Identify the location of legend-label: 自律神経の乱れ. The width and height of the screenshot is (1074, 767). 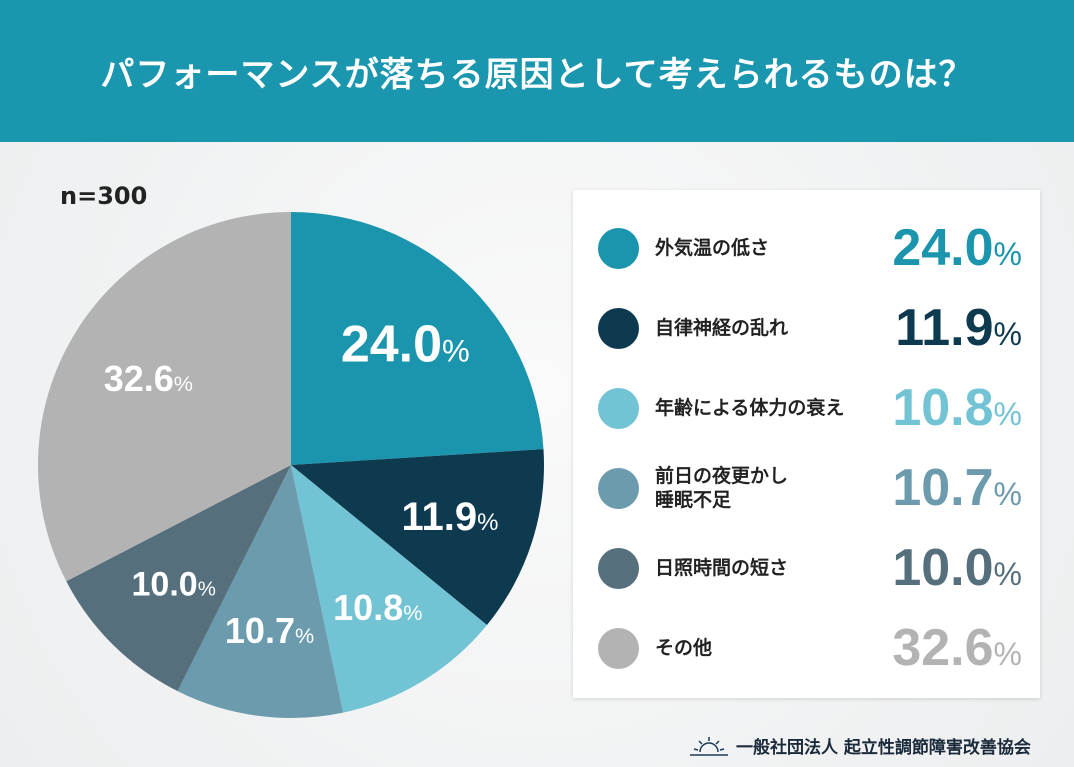
(722, 328).